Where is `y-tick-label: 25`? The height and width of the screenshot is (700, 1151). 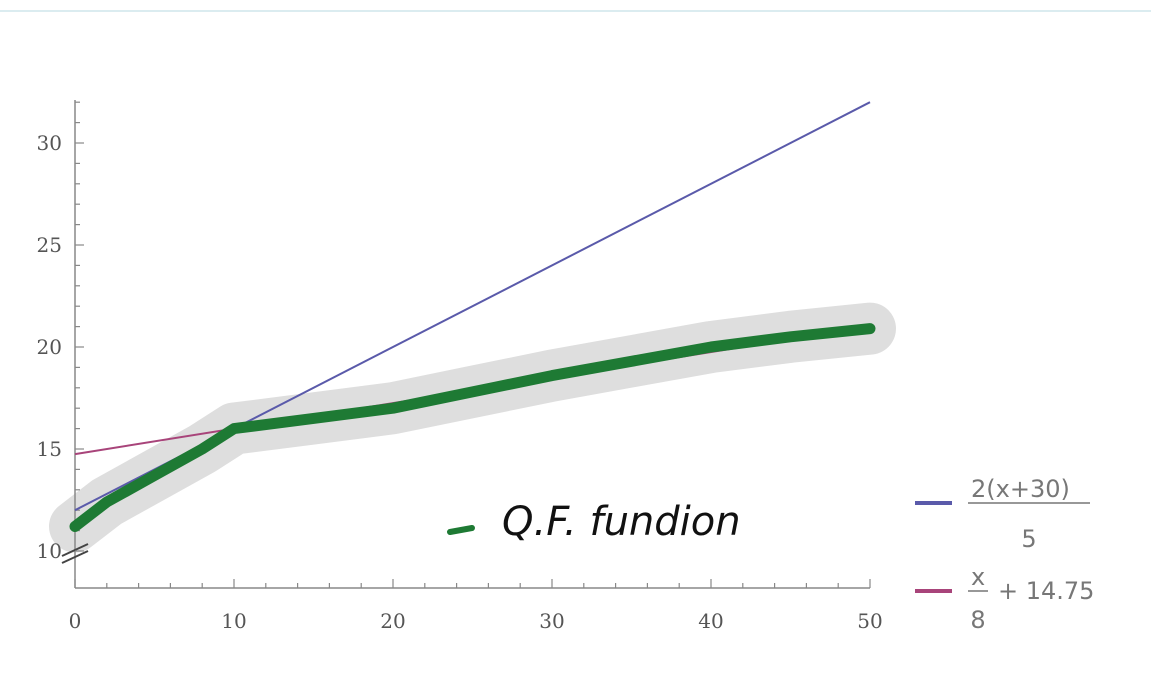
y-tick-label: 25 is located at coordinates (49, 245).